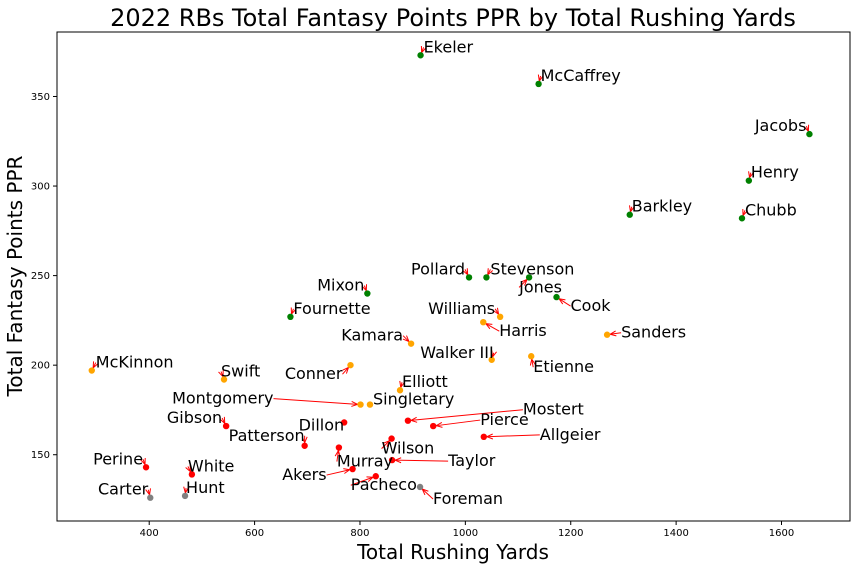 The width and height of the screenshot is (856, 568). I want to click on y-axis-label: Total Fantasy Points PPR, so click(15, 276).